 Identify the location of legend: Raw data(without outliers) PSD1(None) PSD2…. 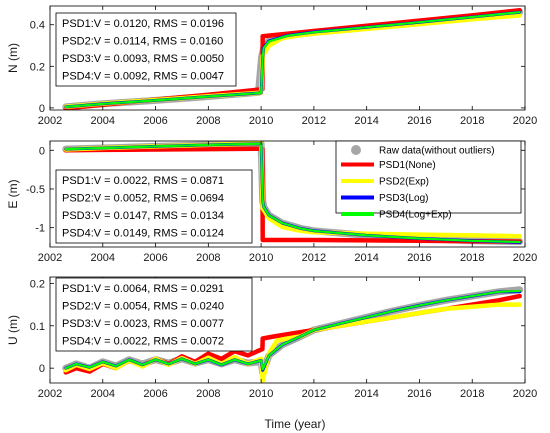
(428, 180).